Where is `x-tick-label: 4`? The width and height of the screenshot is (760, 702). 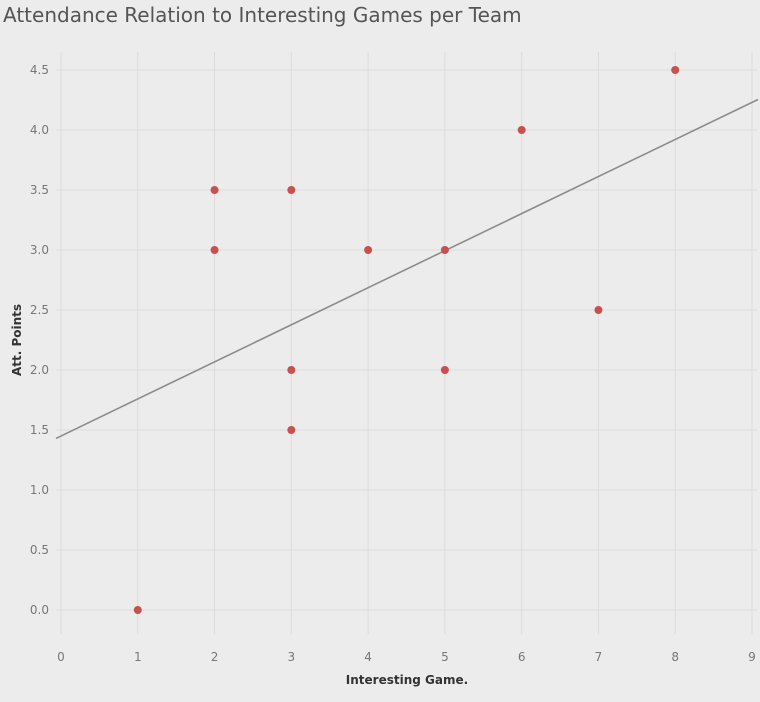 x-tick-label: 4 is located at coordinates (368, 657).